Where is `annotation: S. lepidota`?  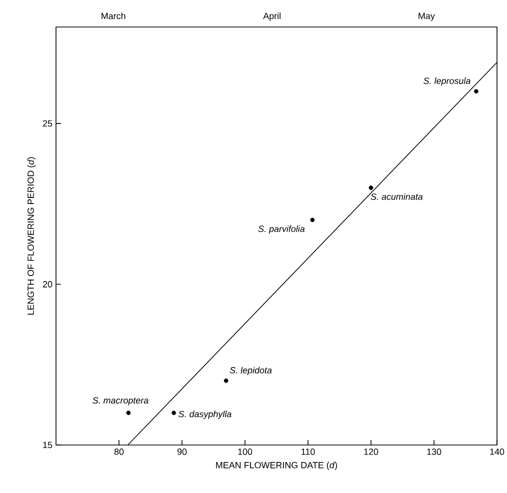
annotation: S. lepidota is located at coordinates (251, 371).